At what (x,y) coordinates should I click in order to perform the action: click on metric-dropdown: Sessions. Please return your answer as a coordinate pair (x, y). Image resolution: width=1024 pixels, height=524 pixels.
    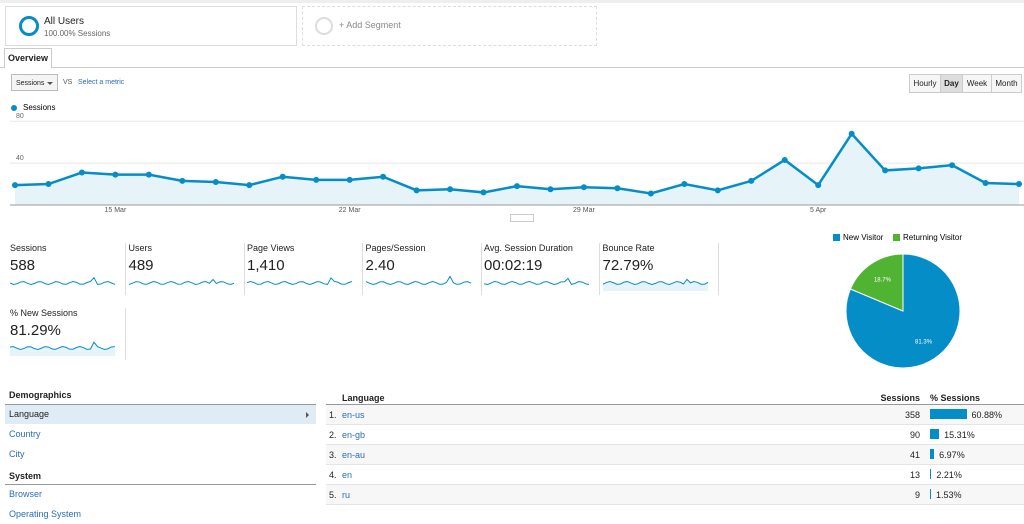
    Looking at the image, I should click on (34, 82).